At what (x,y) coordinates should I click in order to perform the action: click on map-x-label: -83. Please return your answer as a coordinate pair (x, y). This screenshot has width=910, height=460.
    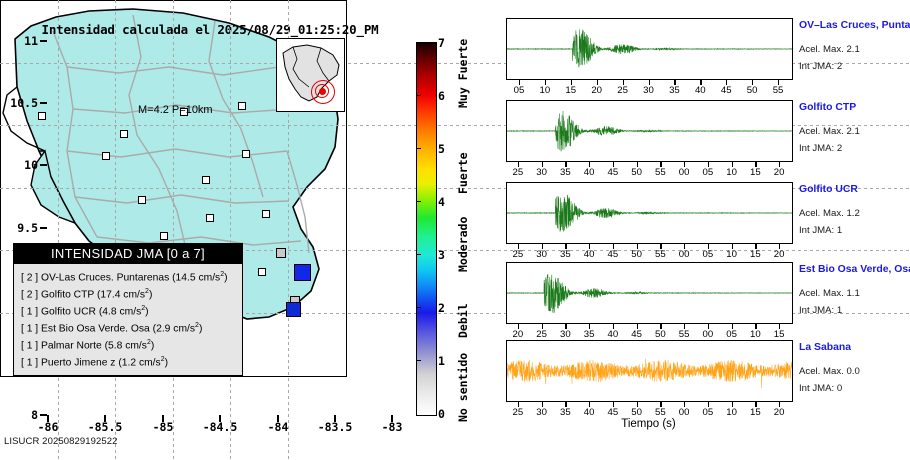
    Looking at the image, I should click on (392, 427).